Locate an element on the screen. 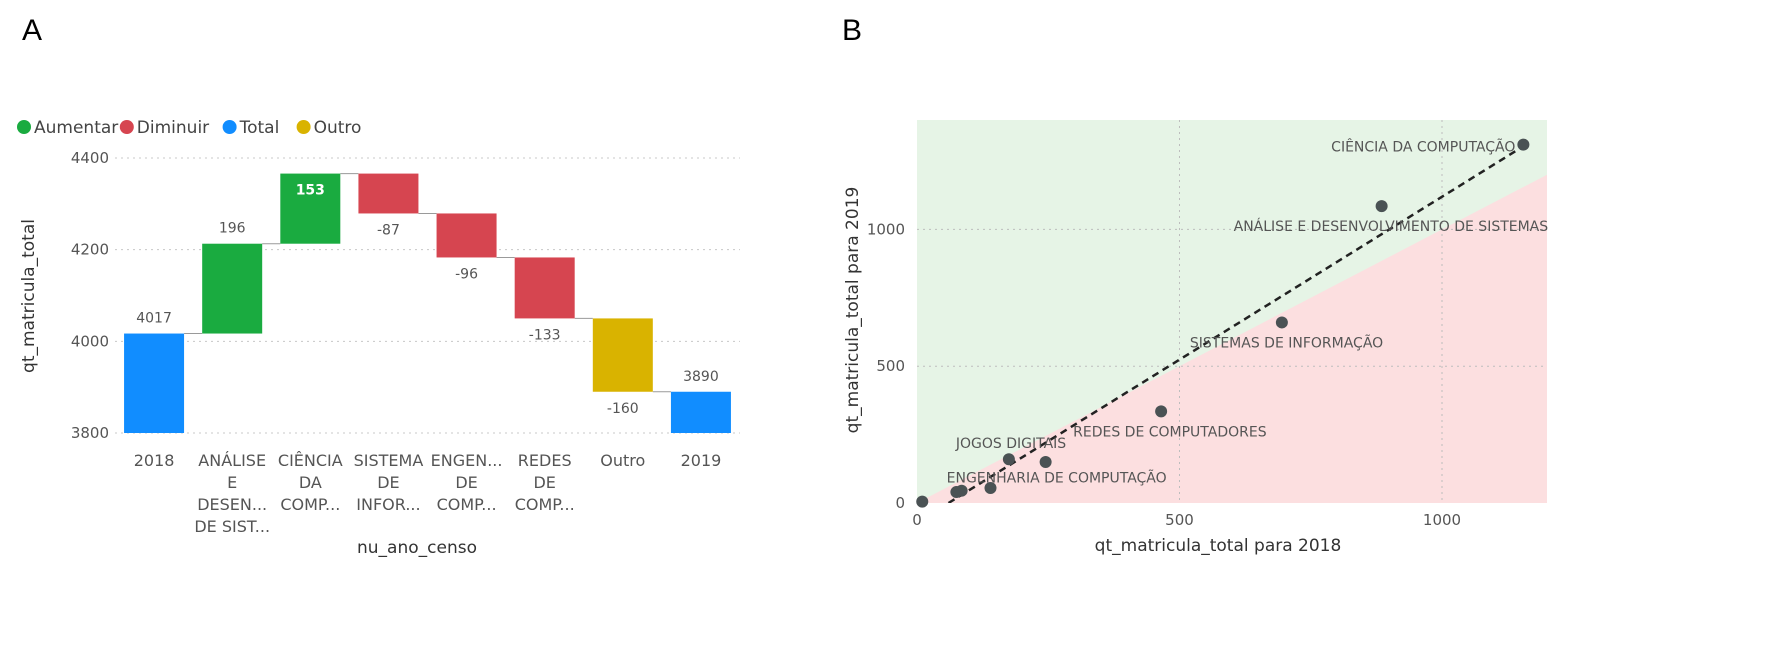 The width and height of the screenshot is (1788, 649). waterfall-data-label: 4017 is located at coordinates (154, 319).